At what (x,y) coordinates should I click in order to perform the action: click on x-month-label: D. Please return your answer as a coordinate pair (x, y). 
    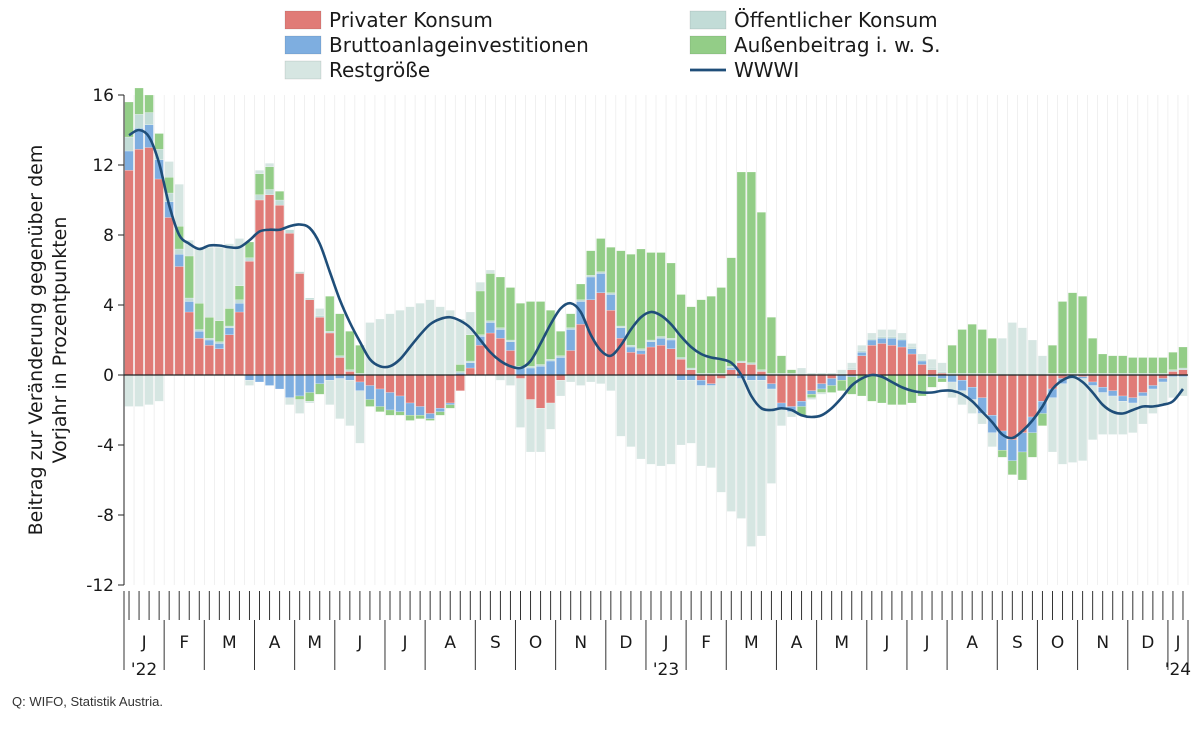
    Looking at the image, I should click on (1147, 643).